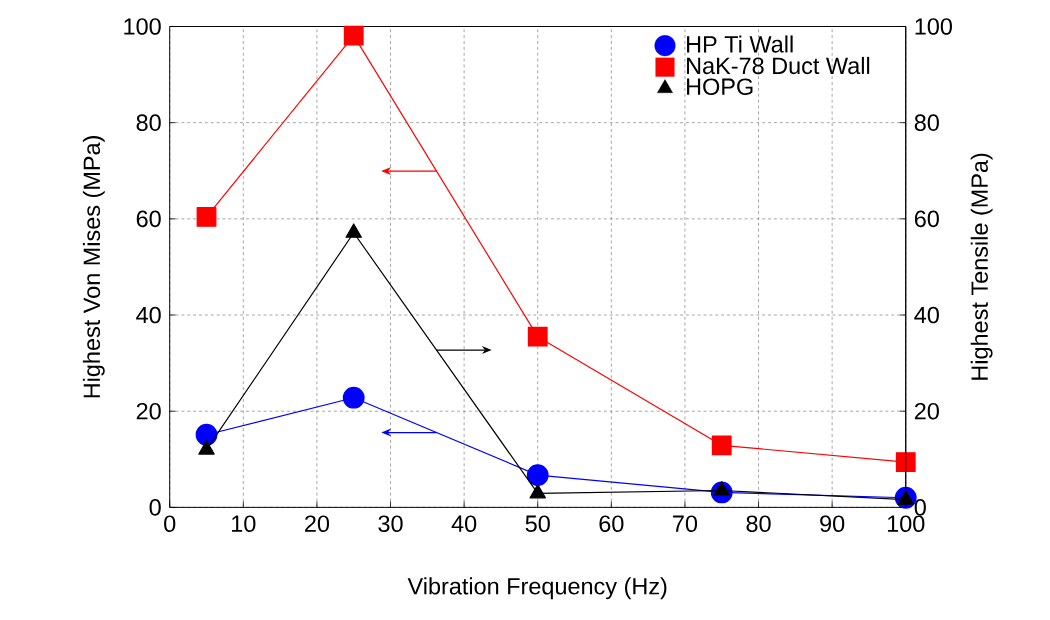 This screenshot has height=620, width=1050. I want to click on y2-tick-label: 100, so click(933, 26).